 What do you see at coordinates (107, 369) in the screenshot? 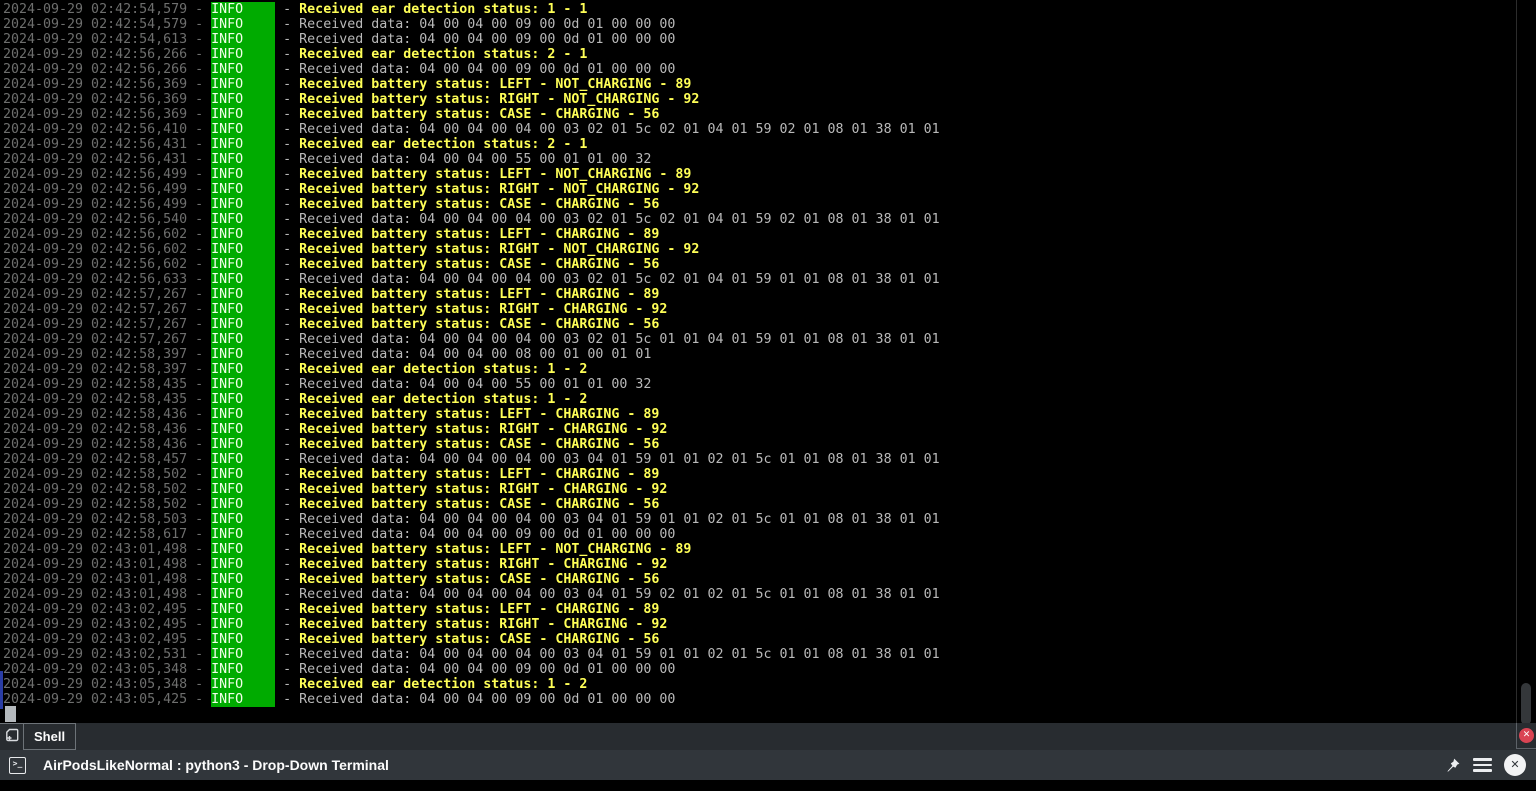
I see `log-timestamp: 2024-09-29 02:42:58,397 -` at bounding box center [107, 369].